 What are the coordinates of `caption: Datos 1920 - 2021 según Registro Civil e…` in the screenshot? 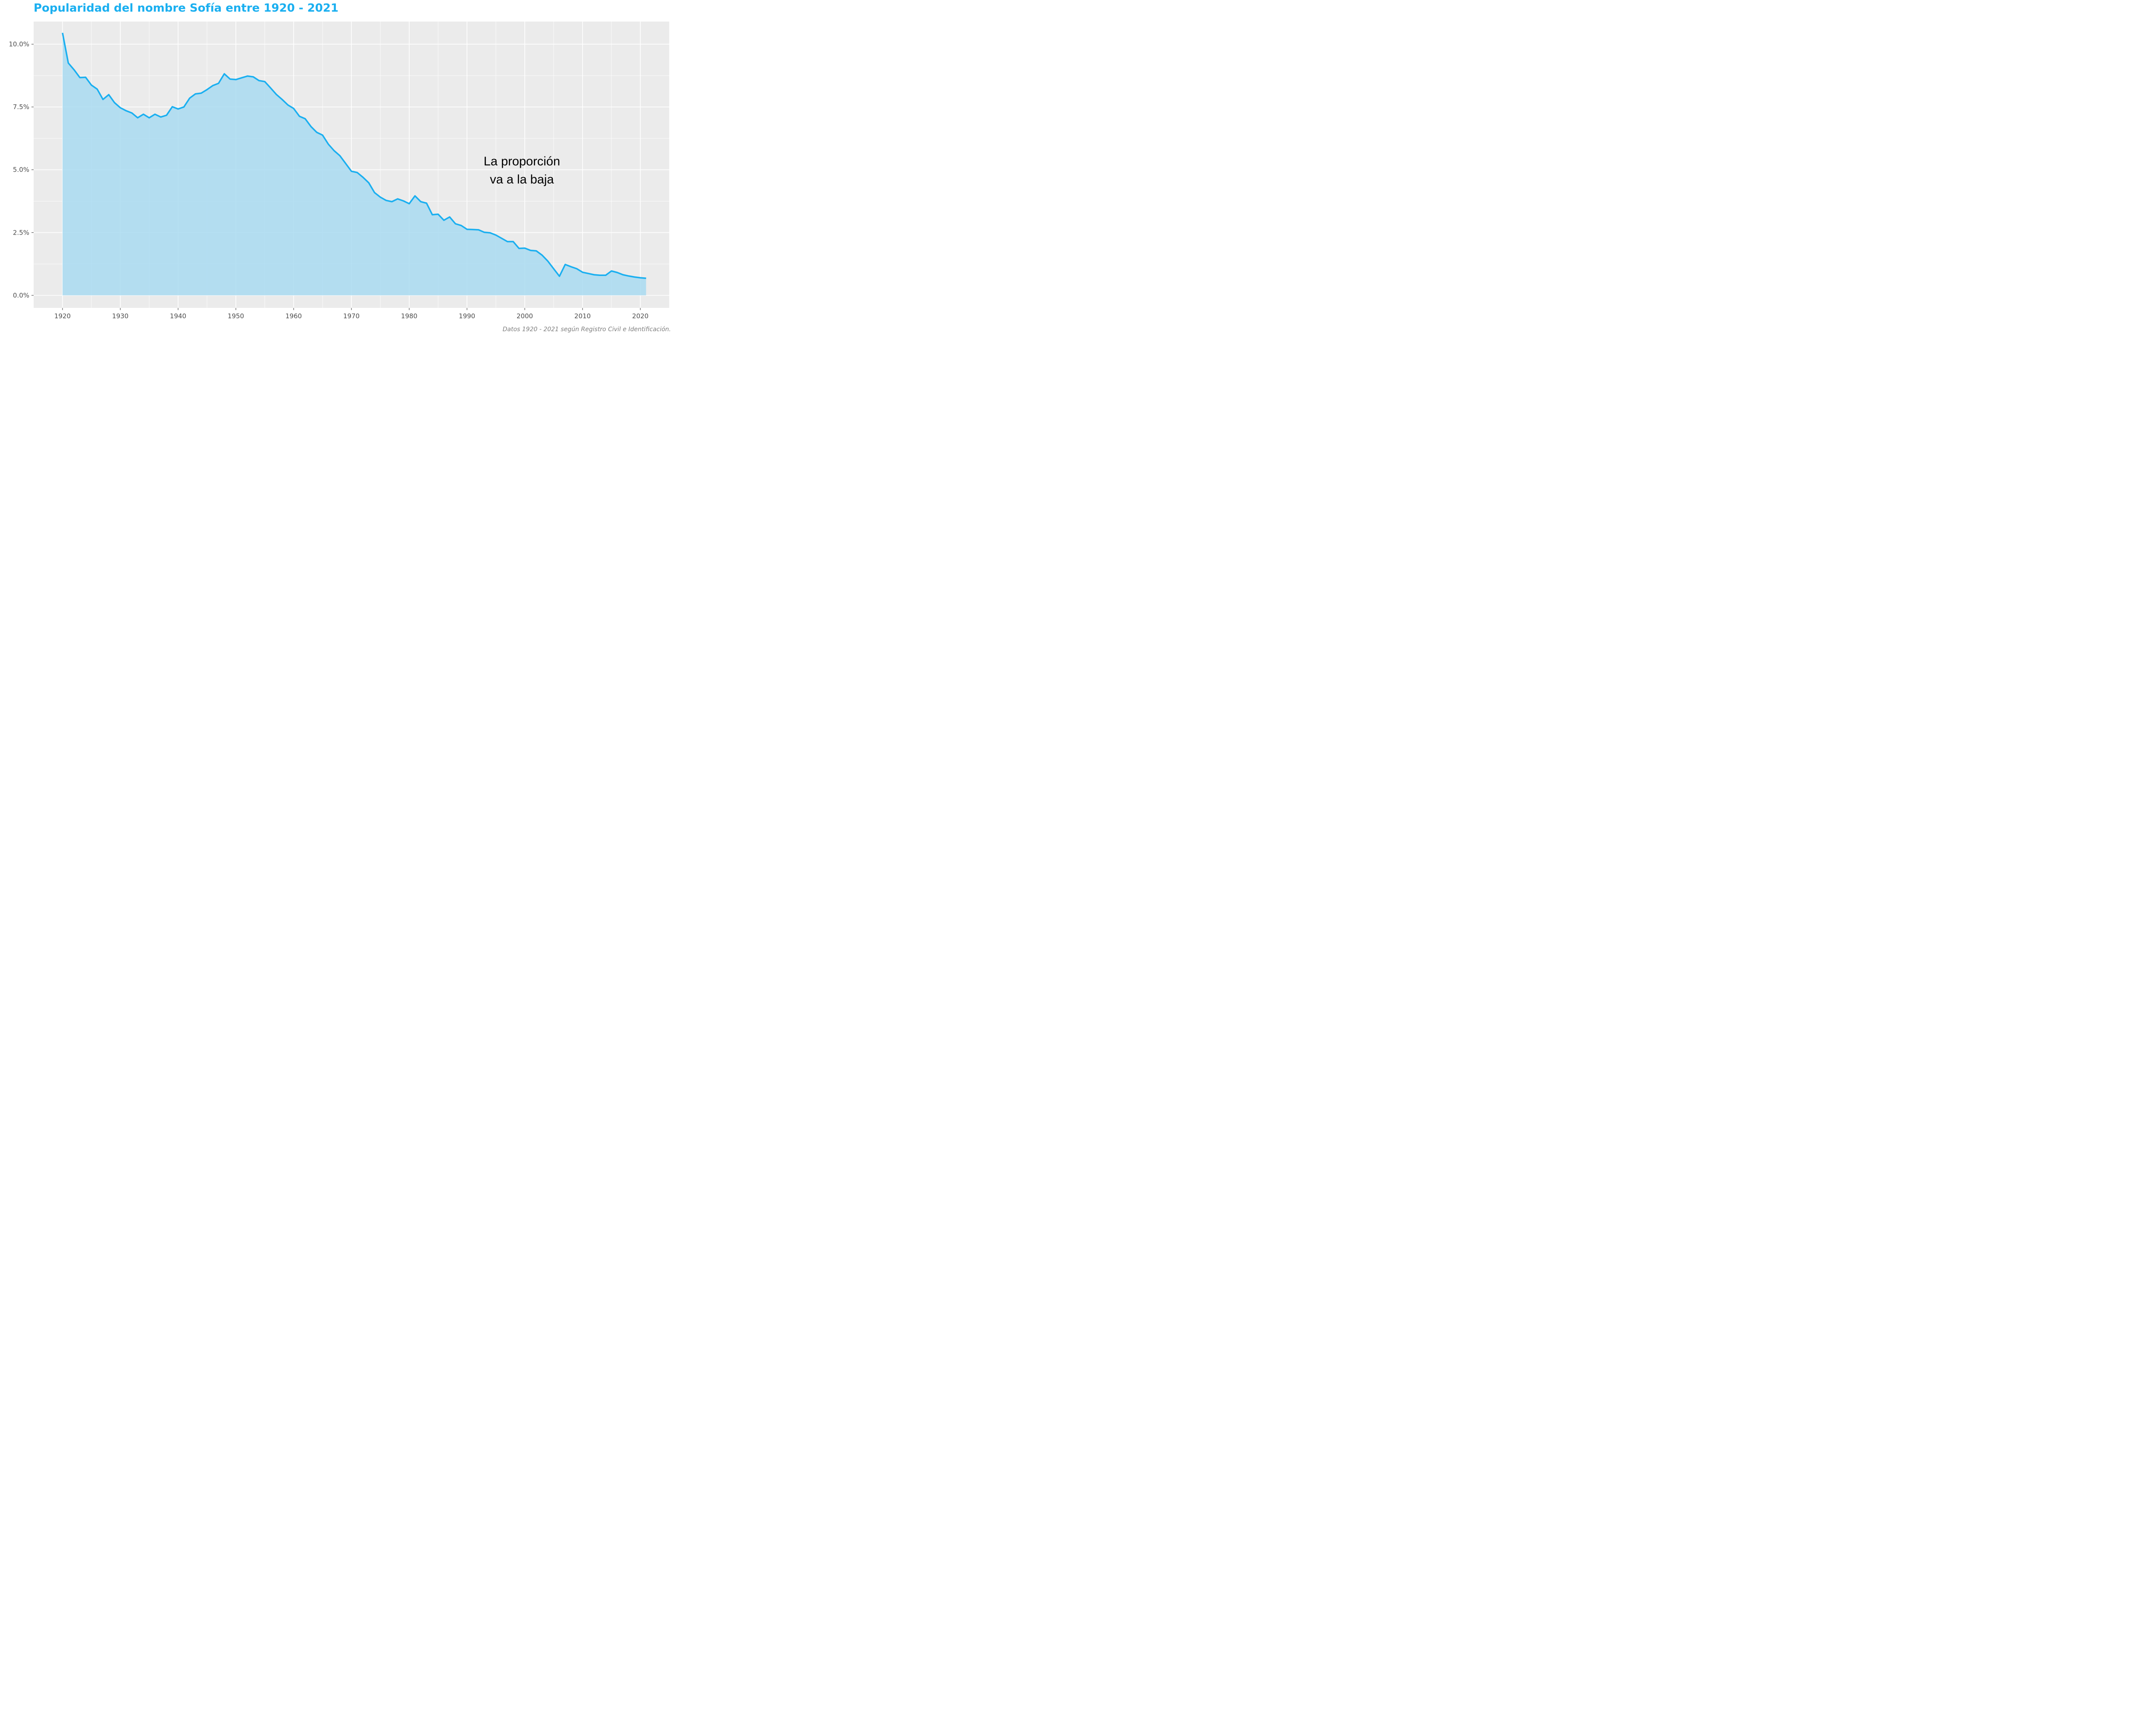 It's located at (586, 329).